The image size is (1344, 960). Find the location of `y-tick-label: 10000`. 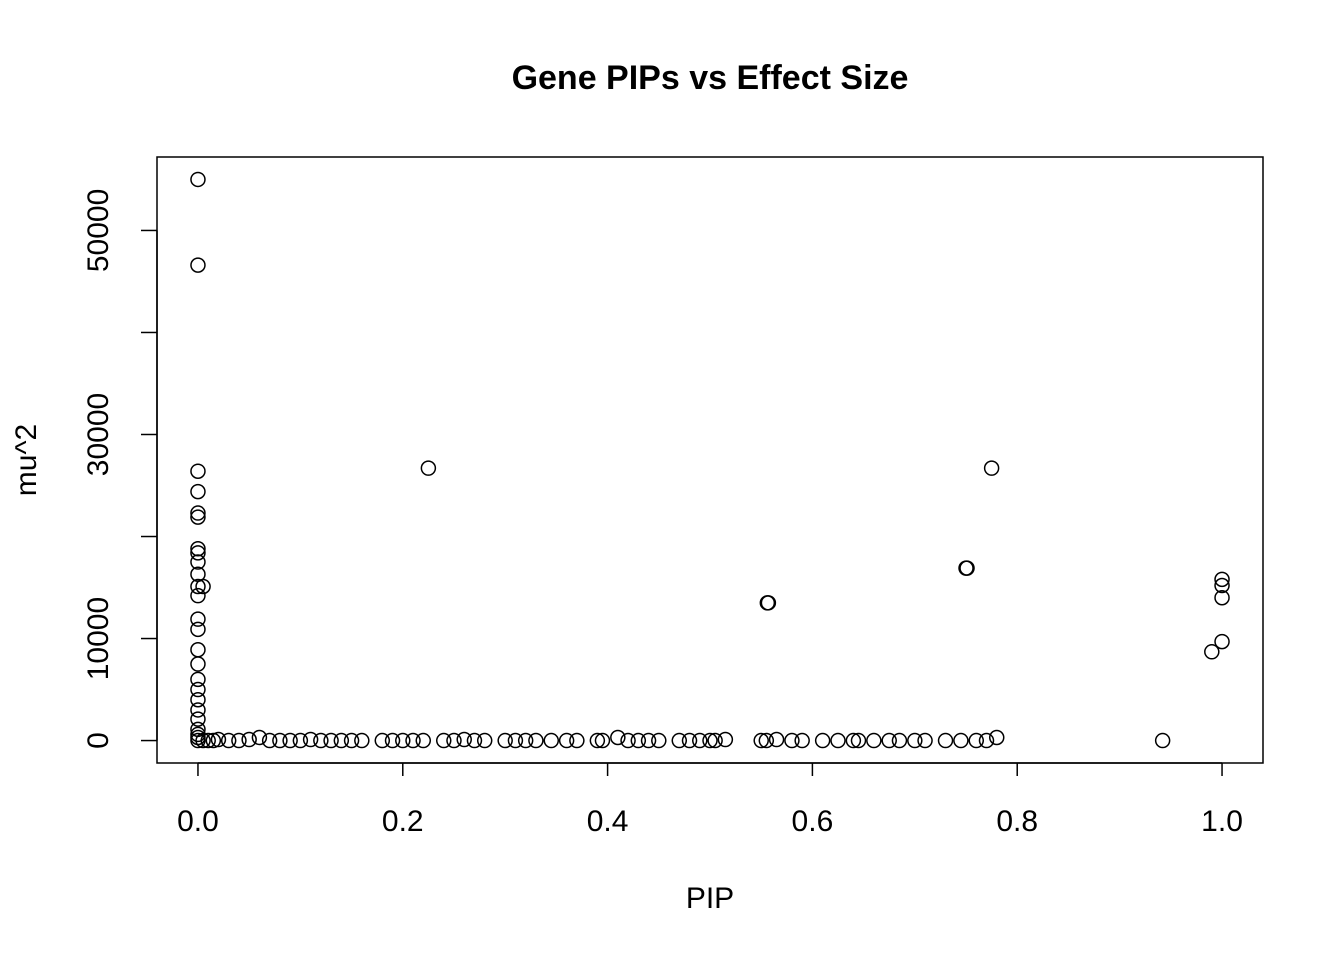

y-tick-label: 10000 is located at coordinates (98, 638).